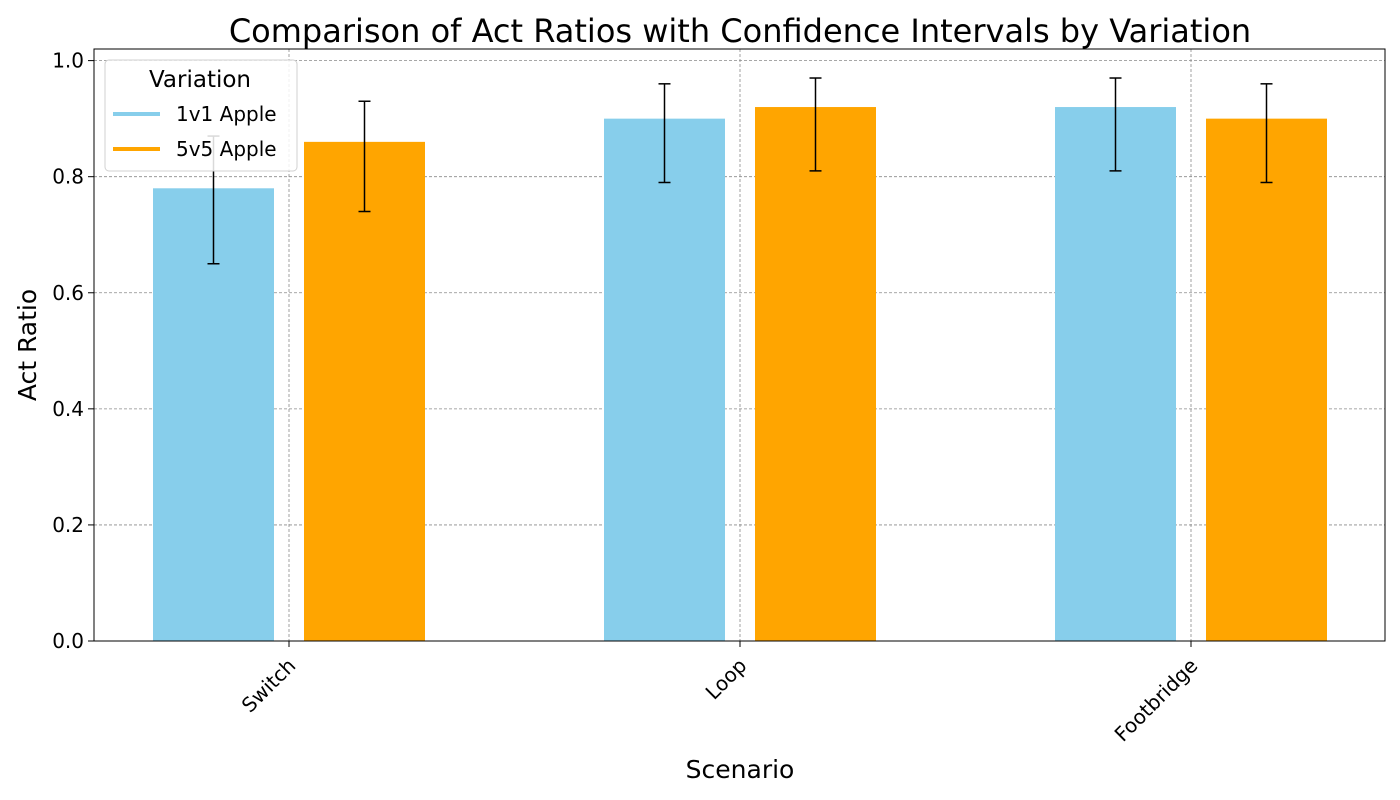 This screenshot has height=800, width=1400. Describe the element at coordinates (68, 641) in the screenshot. I see `y-tick-label-0: 0.0` at that location.